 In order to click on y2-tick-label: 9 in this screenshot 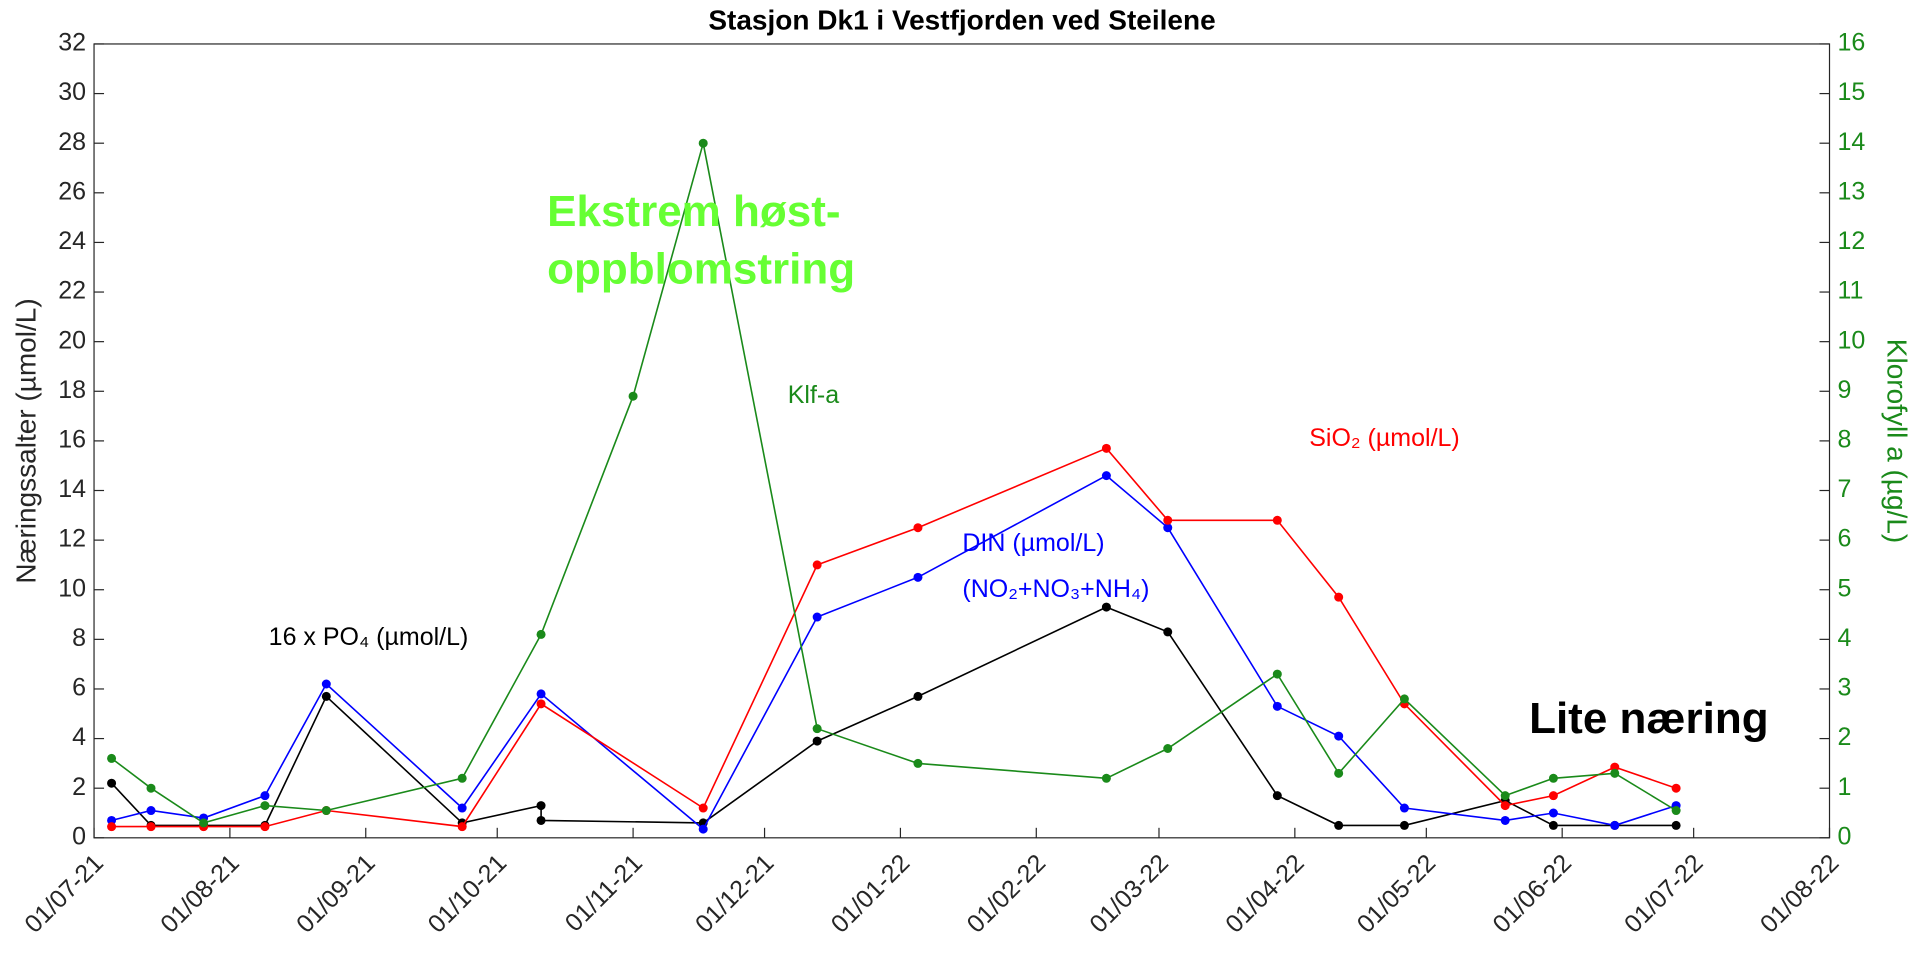, I will do `click(1845, 390)`.